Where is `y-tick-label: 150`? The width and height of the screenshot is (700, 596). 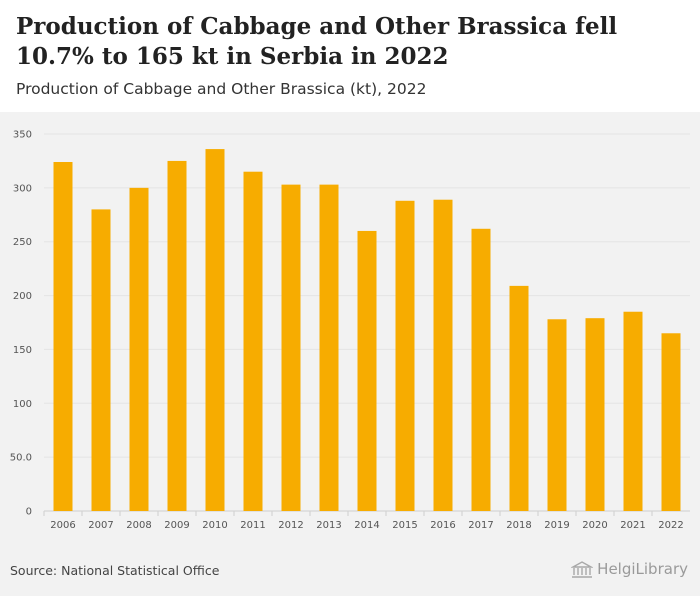 y-tick-label: 150 is located at coordinates (22, 350).